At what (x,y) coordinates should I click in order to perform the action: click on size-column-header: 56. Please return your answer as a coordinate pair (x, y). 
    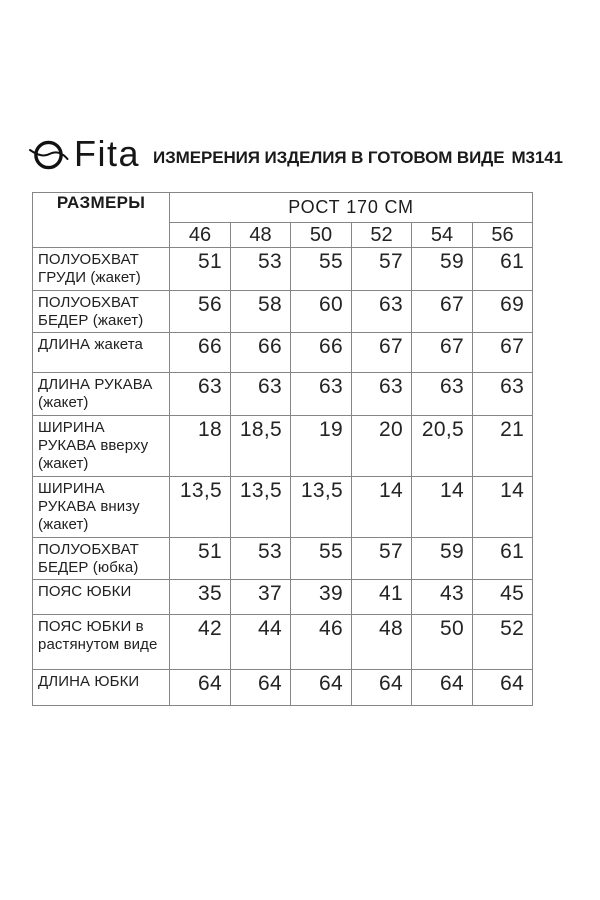
    Looking at the image, I should click on (502, 235).